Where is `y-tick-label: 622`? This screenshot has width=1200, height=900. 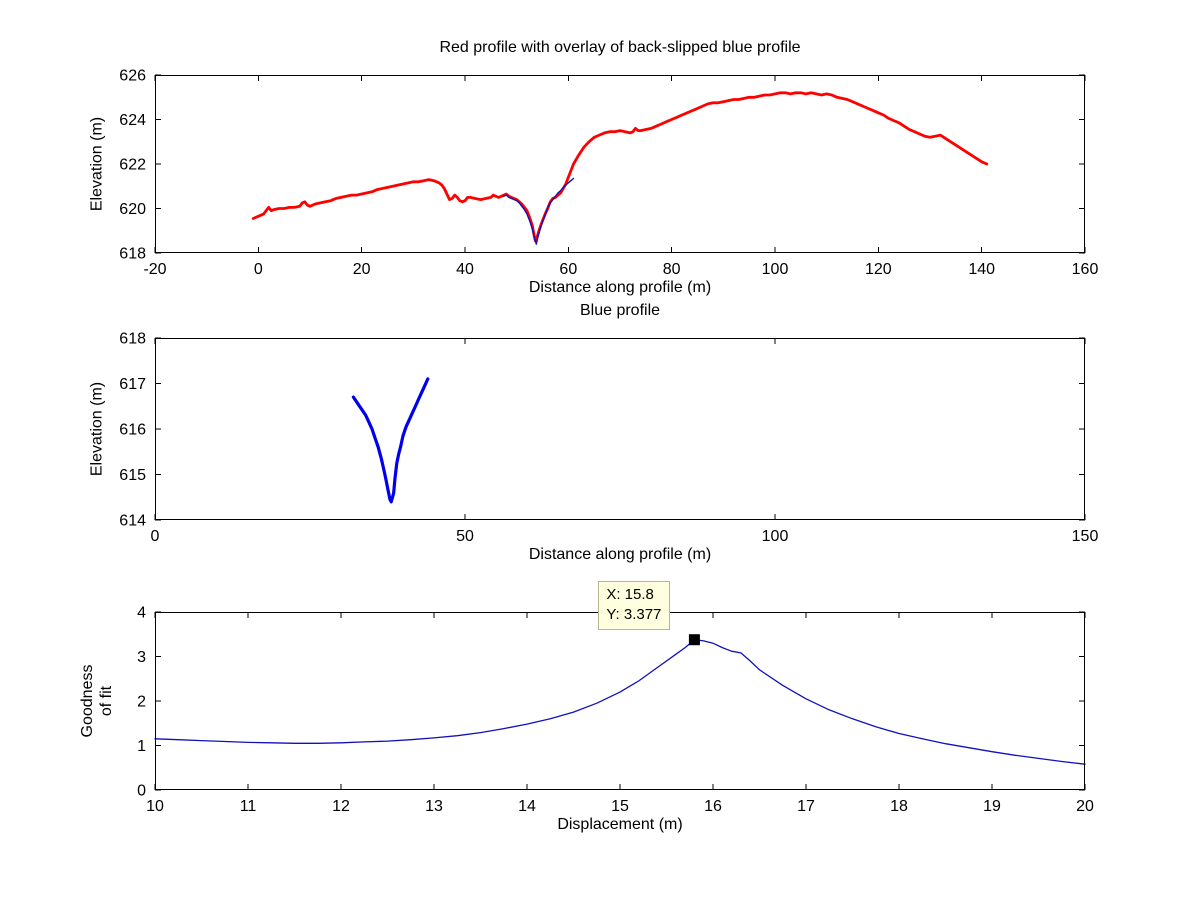
y-tick-label: 622 is located at coordinates (132, 165).